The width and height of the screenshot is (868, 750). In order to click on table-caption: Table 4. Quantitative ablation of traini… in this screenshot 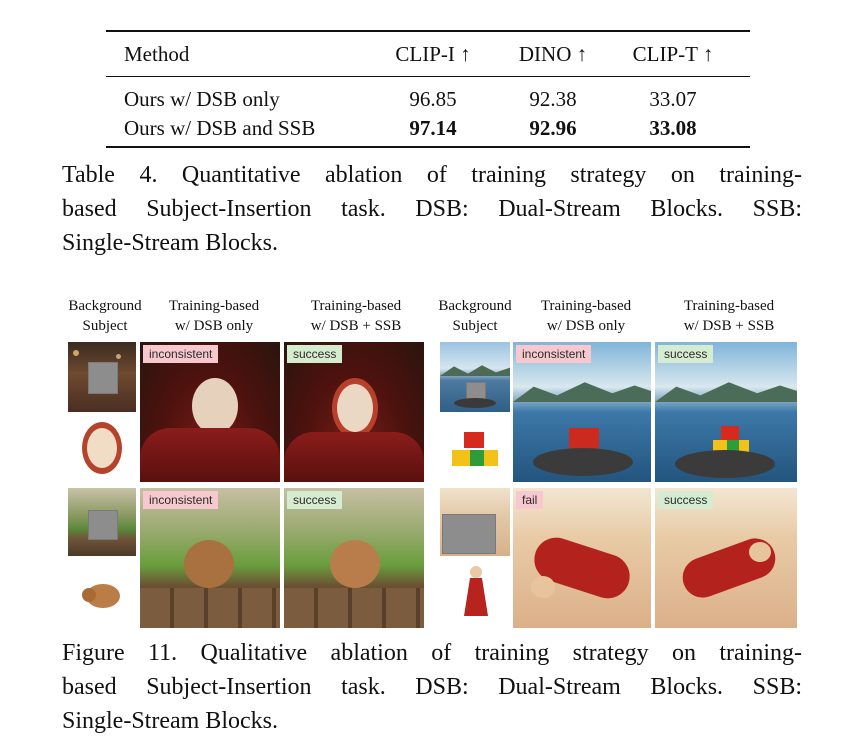, I will do `click(432, 209)`.